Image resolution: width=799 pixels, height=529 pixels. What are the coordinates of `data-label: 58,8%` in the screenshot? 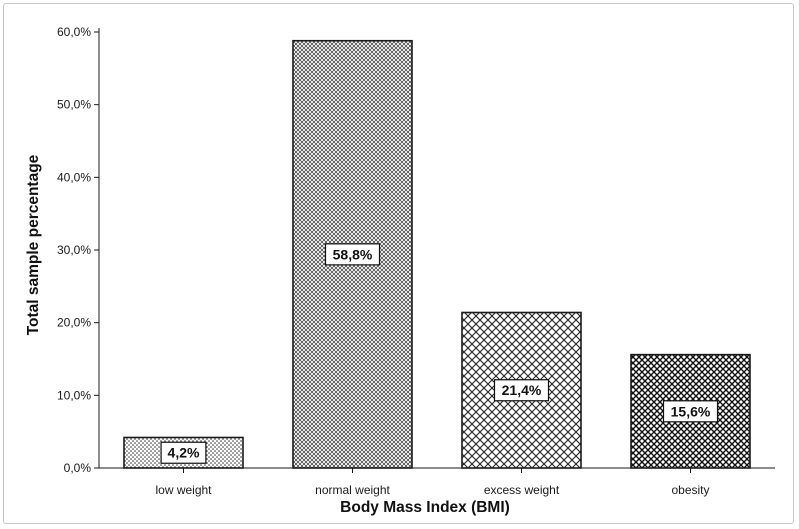 It's located at (353, 254).